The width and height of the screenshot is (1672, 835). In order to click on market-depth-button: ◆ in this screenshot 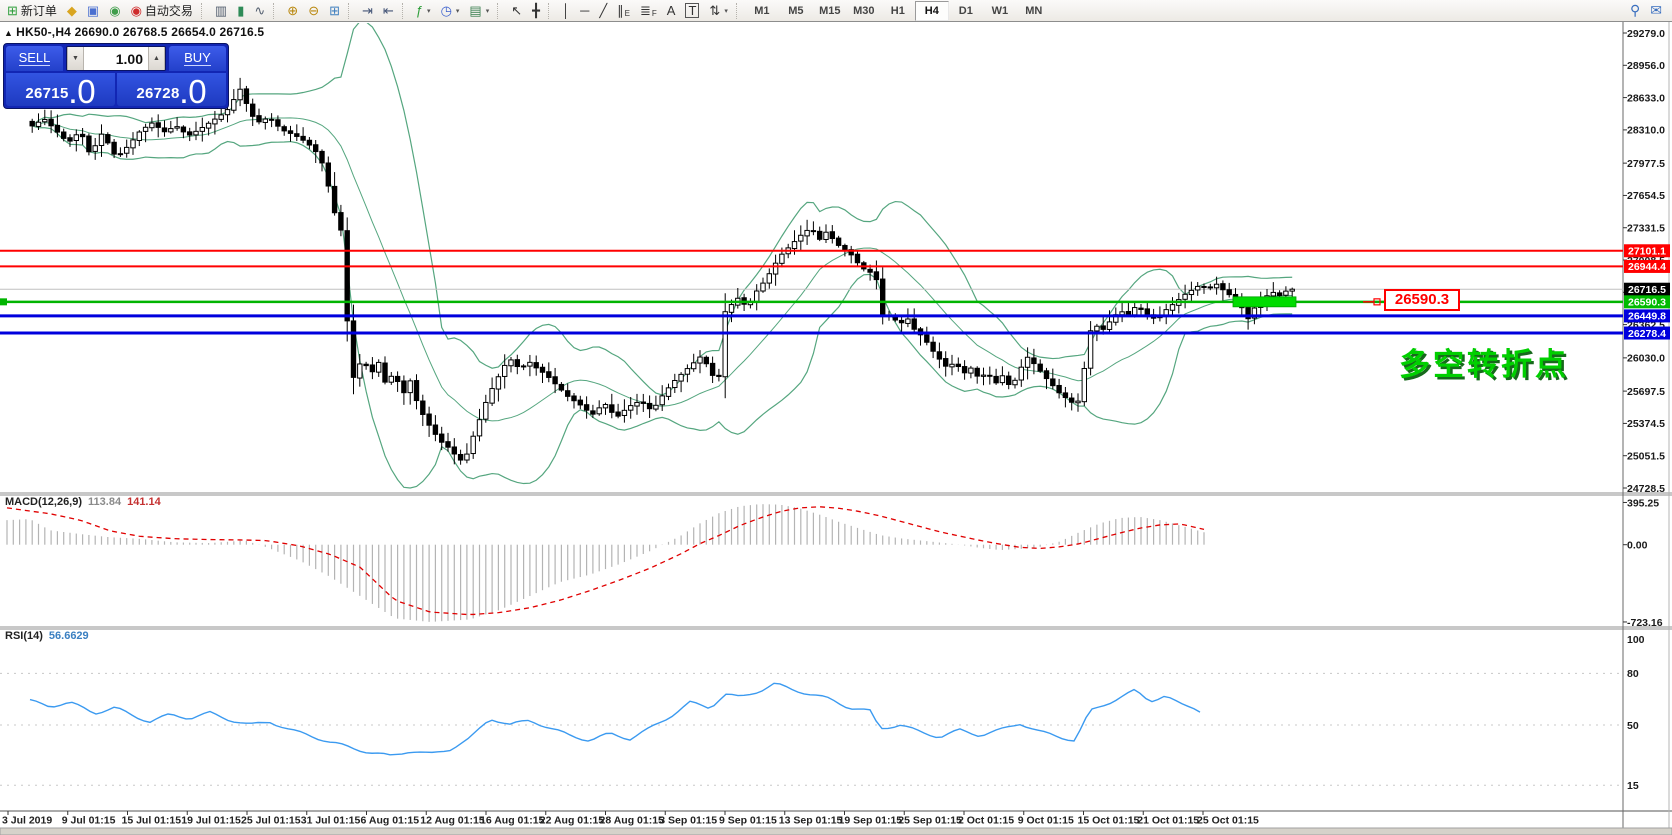, I will do `click(72, 11)`.